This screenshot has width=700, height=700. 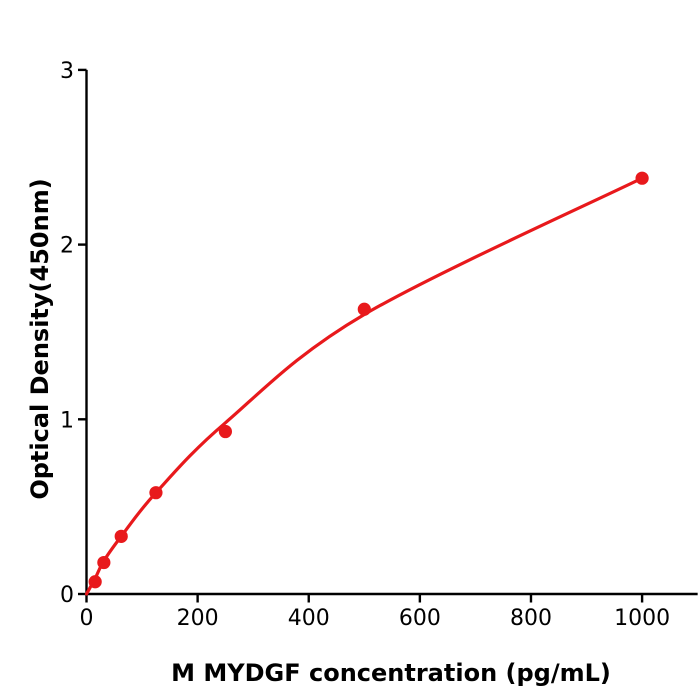 I want to click on y-axis-label: Optical Density(450nm), so click(x=40, y=338).